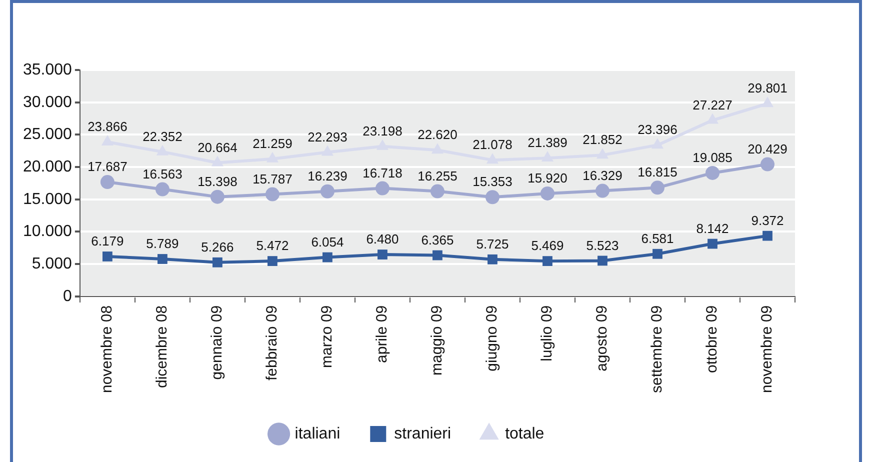 Image resolution: width=875 pixels, height=462 pixels. I want to click on y-tick-label: 25.000, so click(47, 135).